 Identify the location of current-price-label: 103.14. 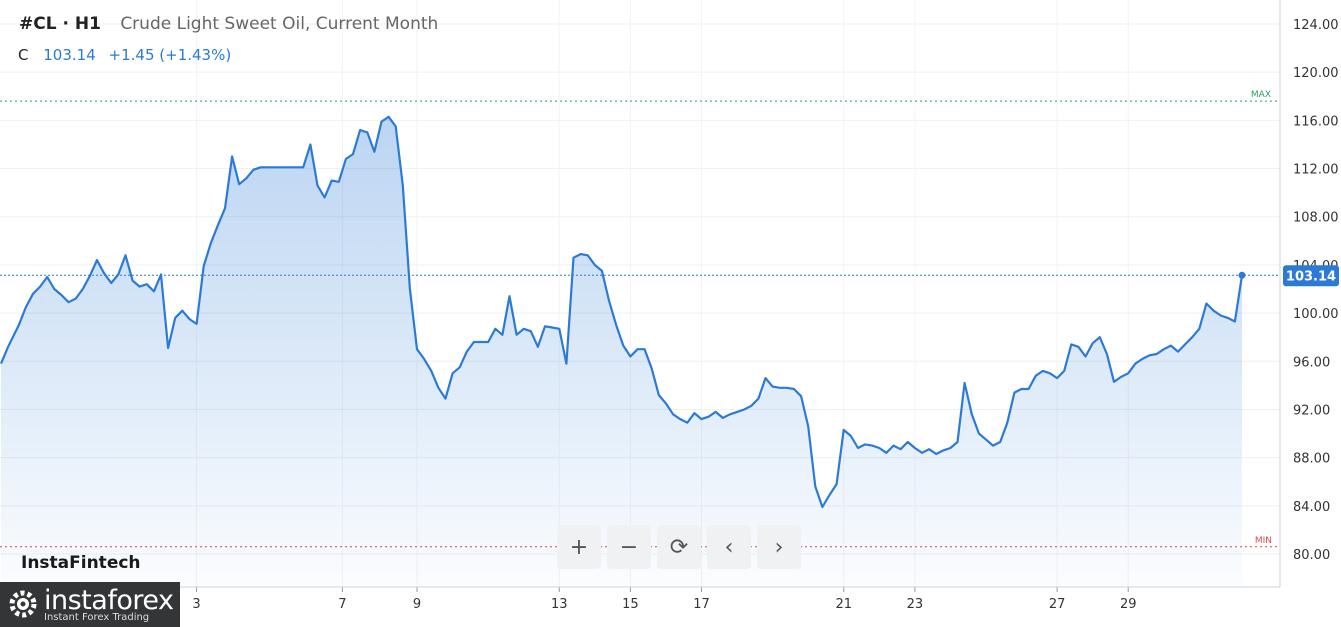
(1311, 276).